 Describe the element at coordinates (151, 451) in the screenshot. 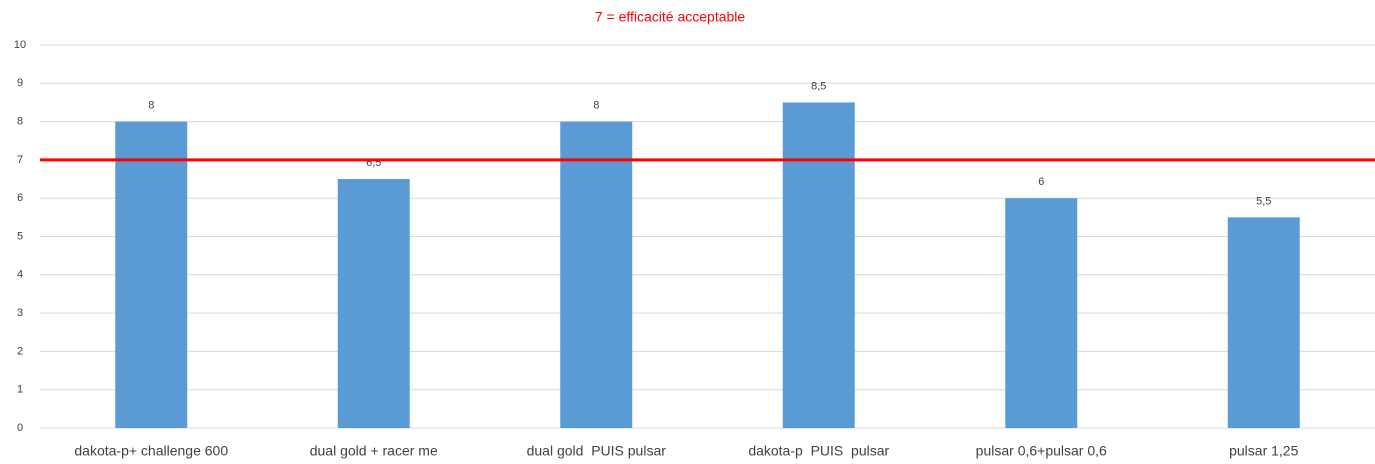

I see `x-tick-label: dakota-p+ challenge 600` at that location.